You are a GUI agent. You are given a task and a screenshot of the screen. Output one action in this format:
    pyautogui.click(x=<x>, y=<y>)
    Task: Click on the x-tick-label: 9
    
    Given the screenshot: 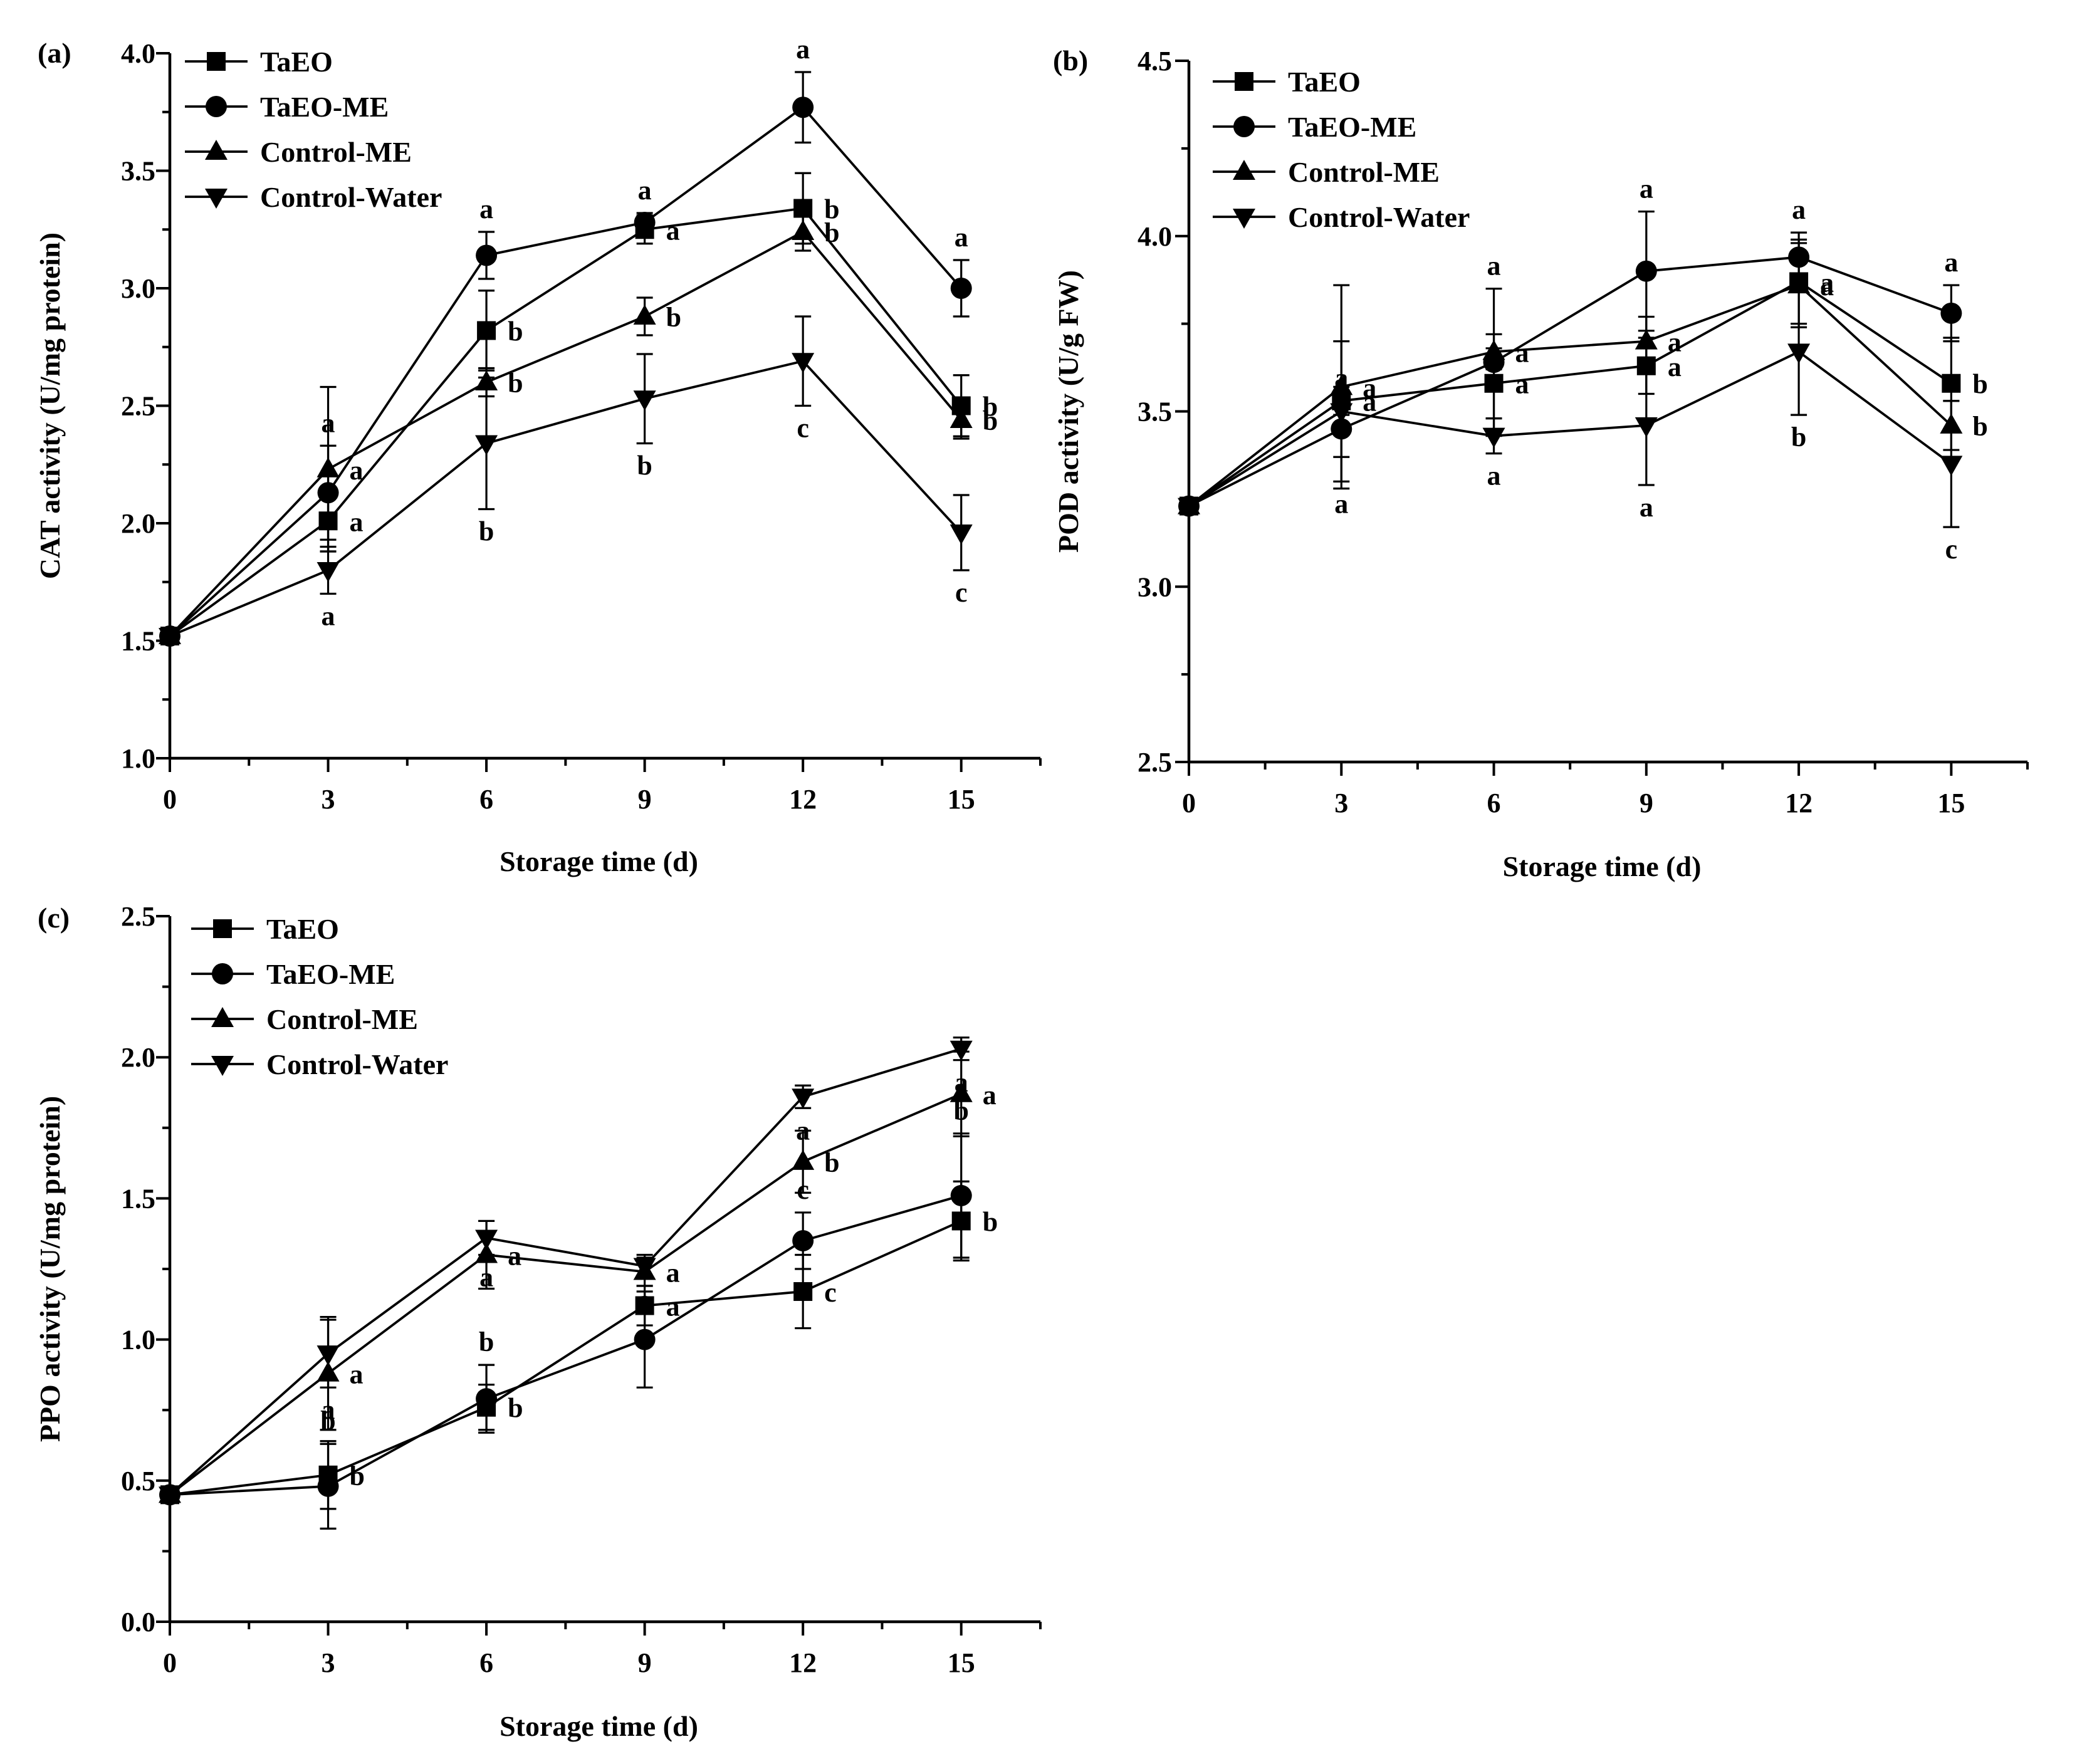 What is the action you would take?
    pyautogui.click(x=1646, y=803)
    